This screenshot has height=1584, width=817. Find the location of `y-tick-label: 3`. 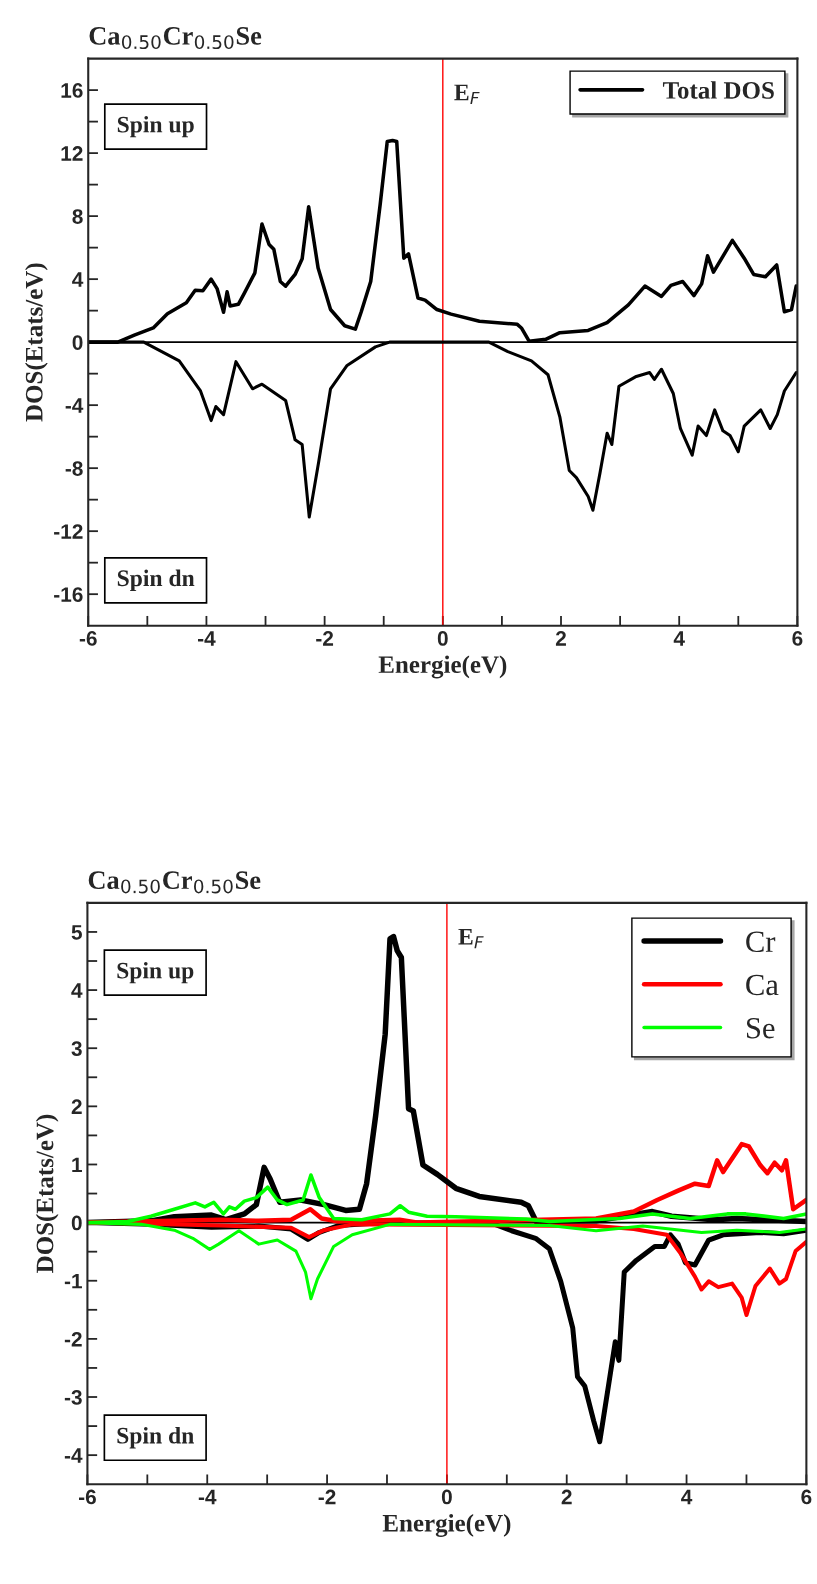

y-tick-label: 3 is located at coordinates (76, 1048).